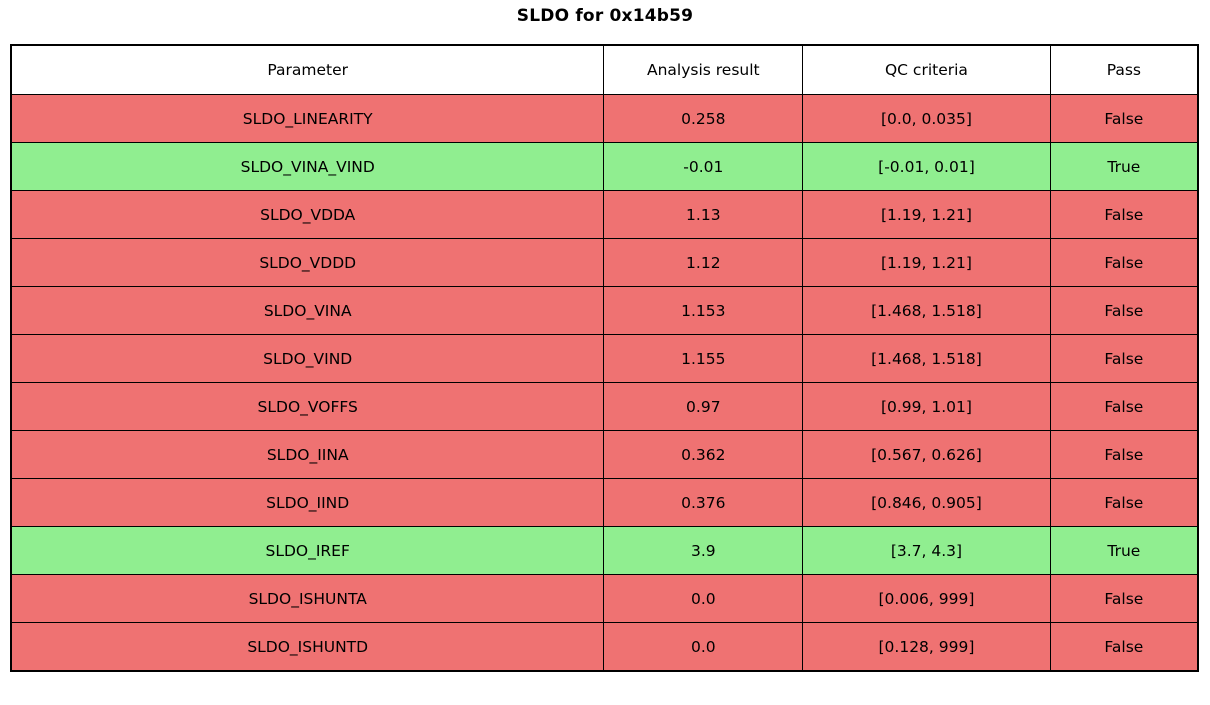  Describe the element at coordinates (307, 214) in the screenshot. I see `cell-parameter: SLDO_VDDA` at that location.